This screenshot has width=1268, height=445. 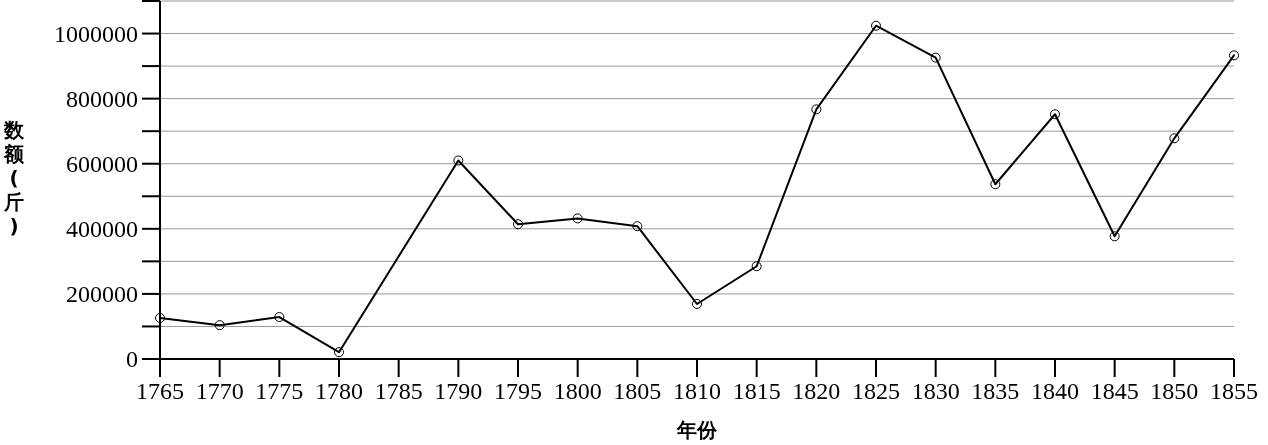 I want to click on y-tick-label: 400000, so click(x=102, y=229).